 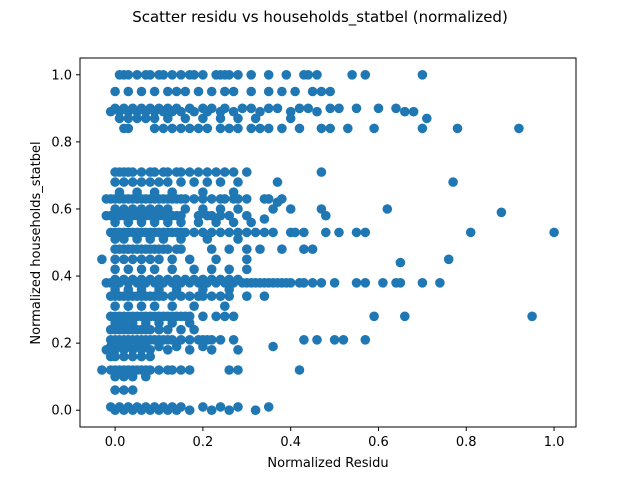 What do you see at coordinates (61, 142) in the screenshot?
I see `y-tick-label: 0.8` at bounding box center [61, 142].